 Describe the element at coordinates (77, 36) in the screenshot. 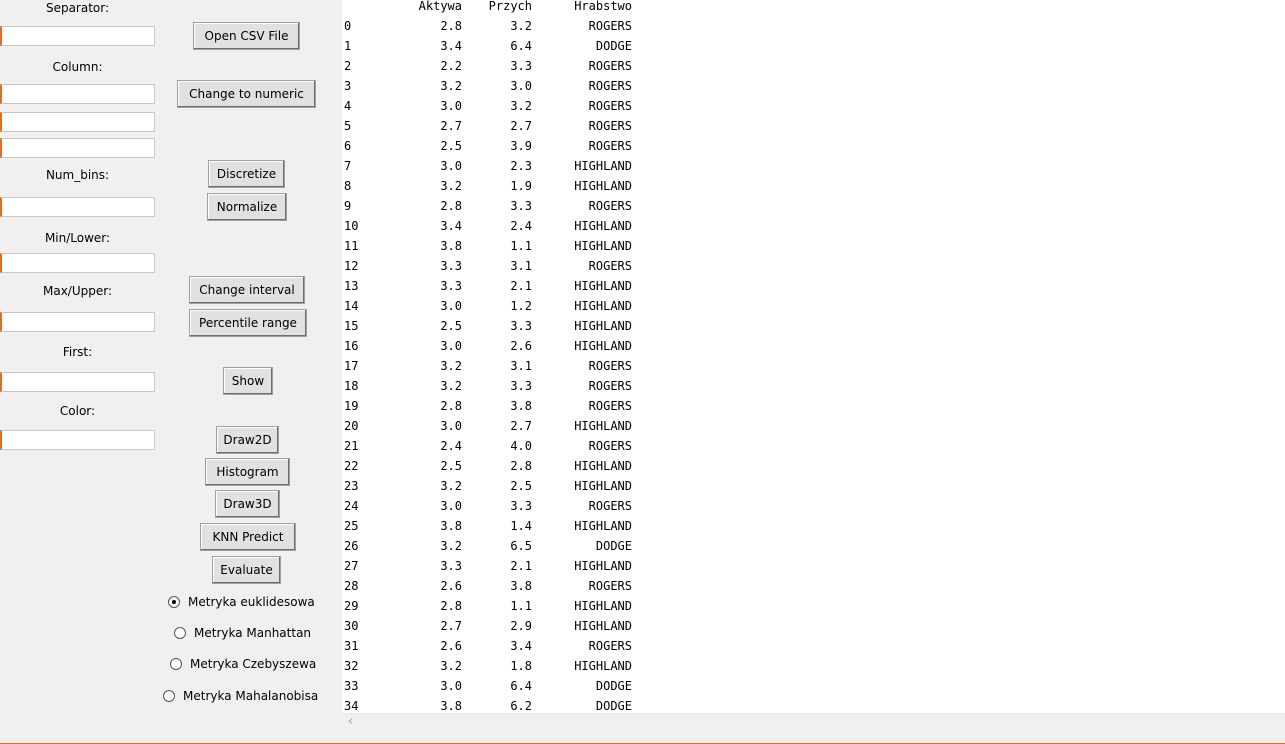

I see `separator-input` at that location.